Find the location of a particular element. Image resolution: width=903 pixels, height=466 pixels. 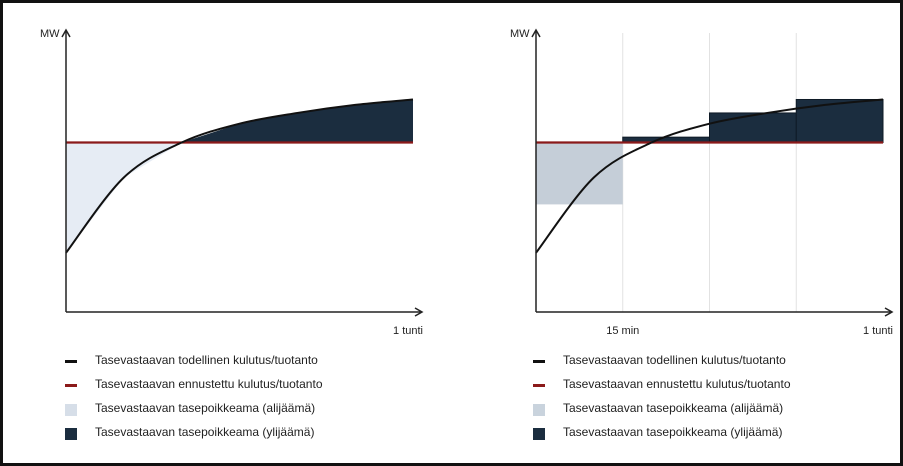

area-deficit is located at coordinates (124, 197).